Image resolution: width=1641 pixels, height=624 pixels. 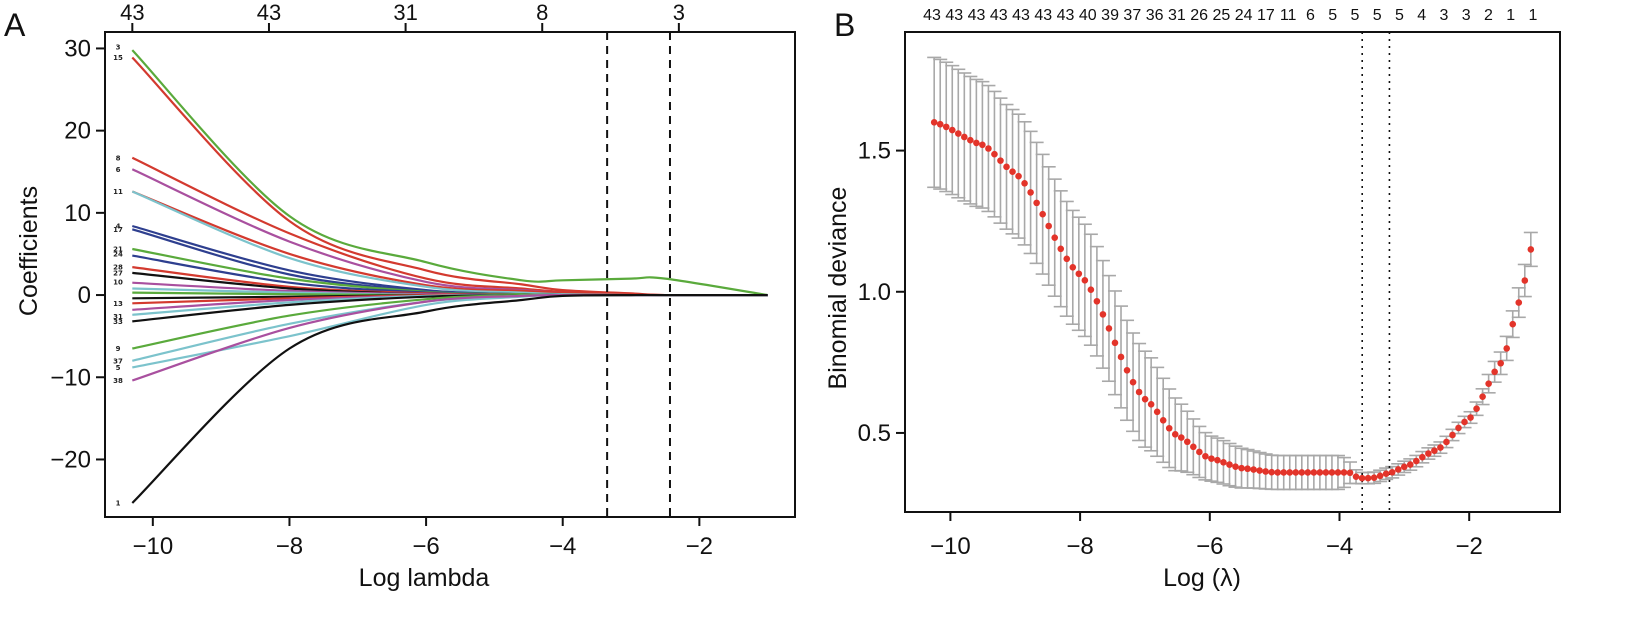 What do you see at coordinates (874, 292) in the screenshot?
I see `y-tick-label: 1.0` at bounding box center [874, 292].